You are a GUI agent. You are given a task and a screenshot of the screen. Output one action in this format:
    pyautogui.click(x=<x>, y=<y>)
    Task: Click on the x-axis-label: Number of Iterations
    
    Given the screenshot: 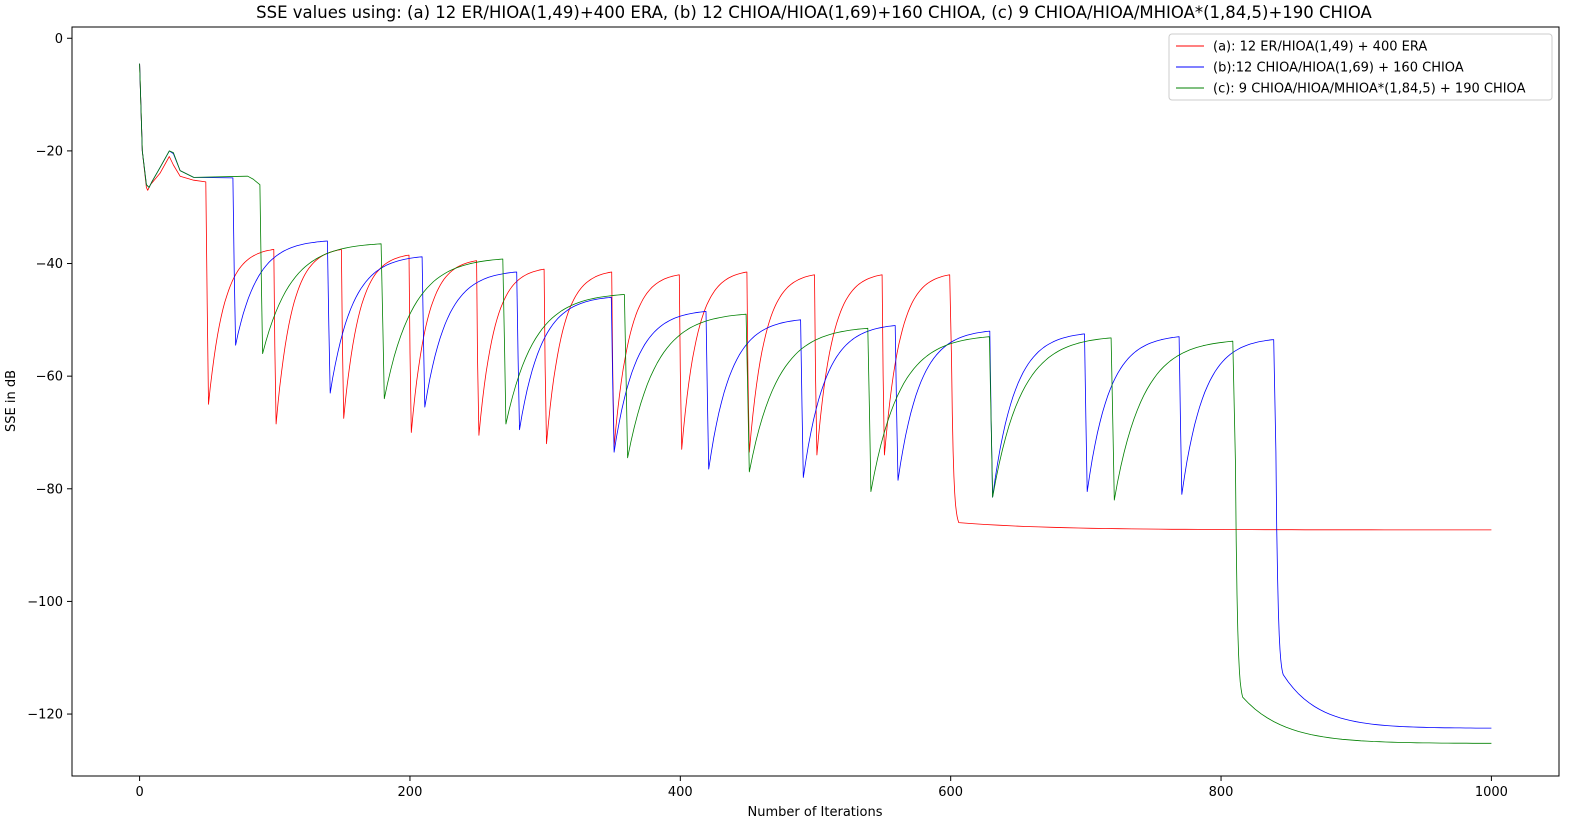 What is the action you would take?
    pyautogui.click(x=815, y=812)
    